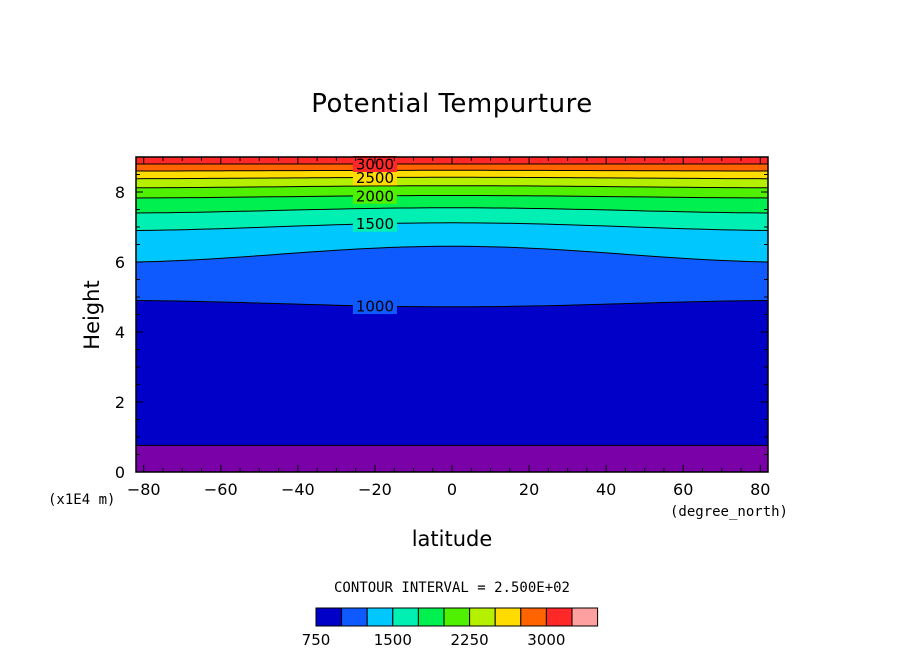 This screenshot has width=904, height=654. What do you see at coordinates (120, 192) in the screenshot?
I see `y-tick-label: 8` at bounding box center [120, 192].